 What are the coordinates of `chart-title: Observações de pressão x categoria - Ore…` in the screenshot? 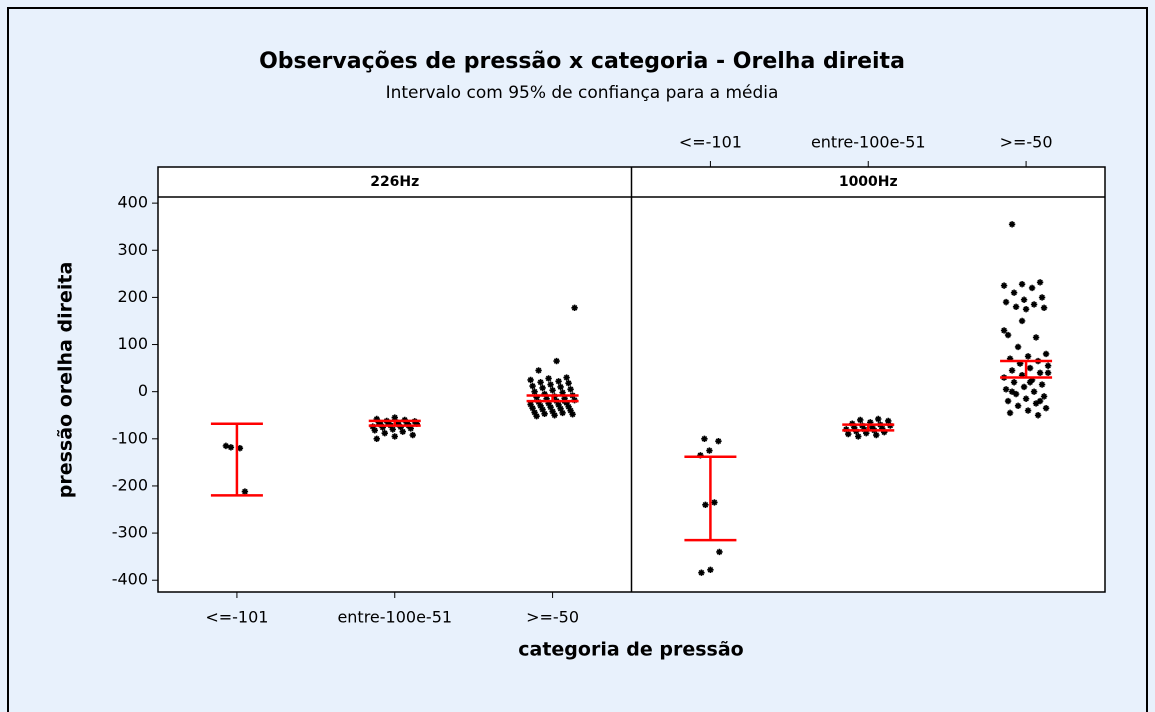 It's located at (582, 61).